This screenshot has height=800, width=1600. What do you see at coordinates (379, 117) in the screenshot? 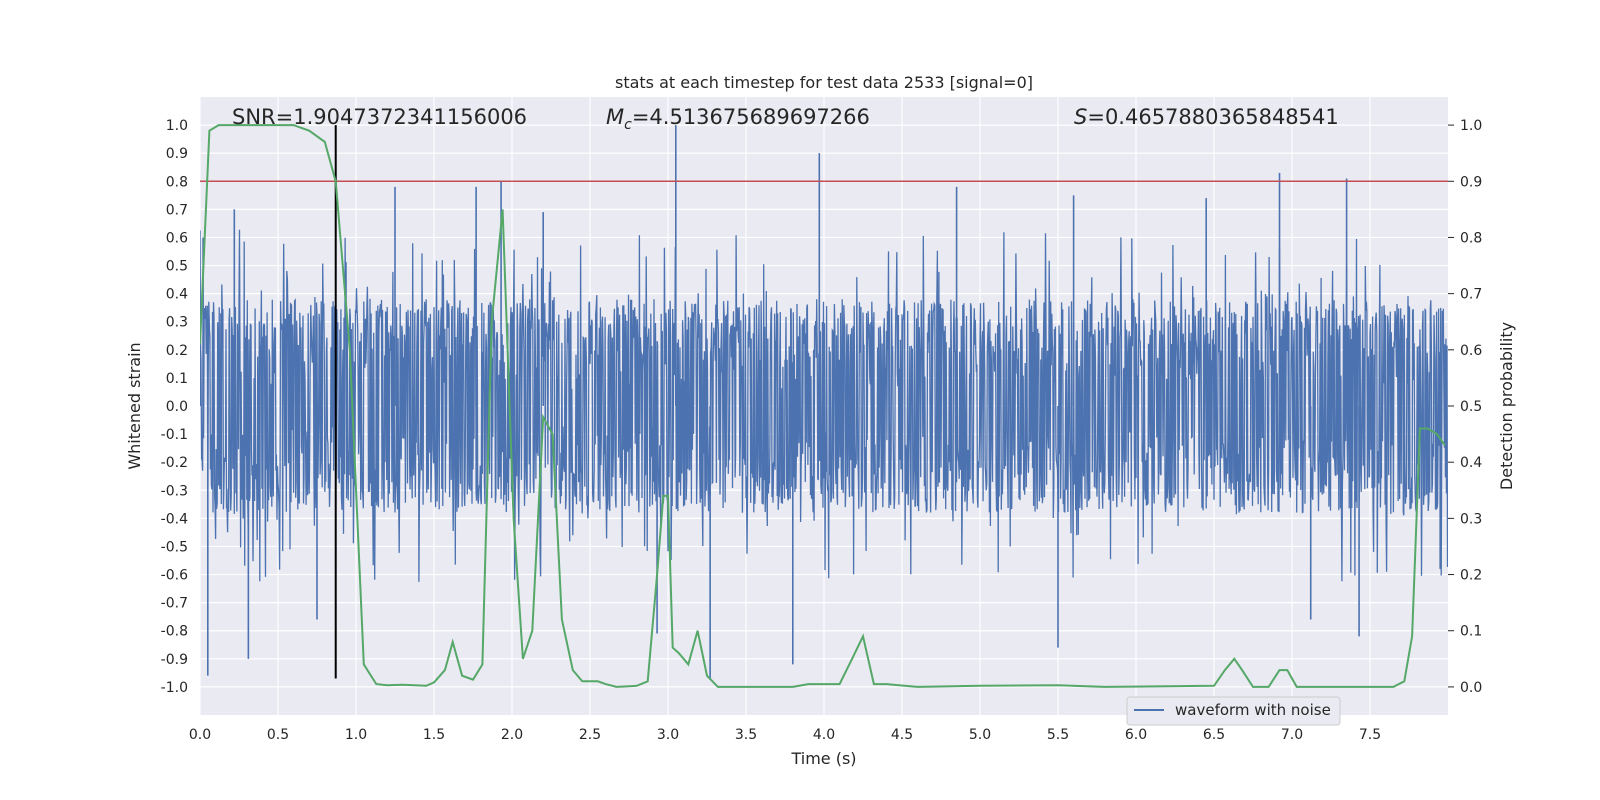
I see `snr-annotation: SNR=1.9047372341156006` at bounding box center [379, 117].